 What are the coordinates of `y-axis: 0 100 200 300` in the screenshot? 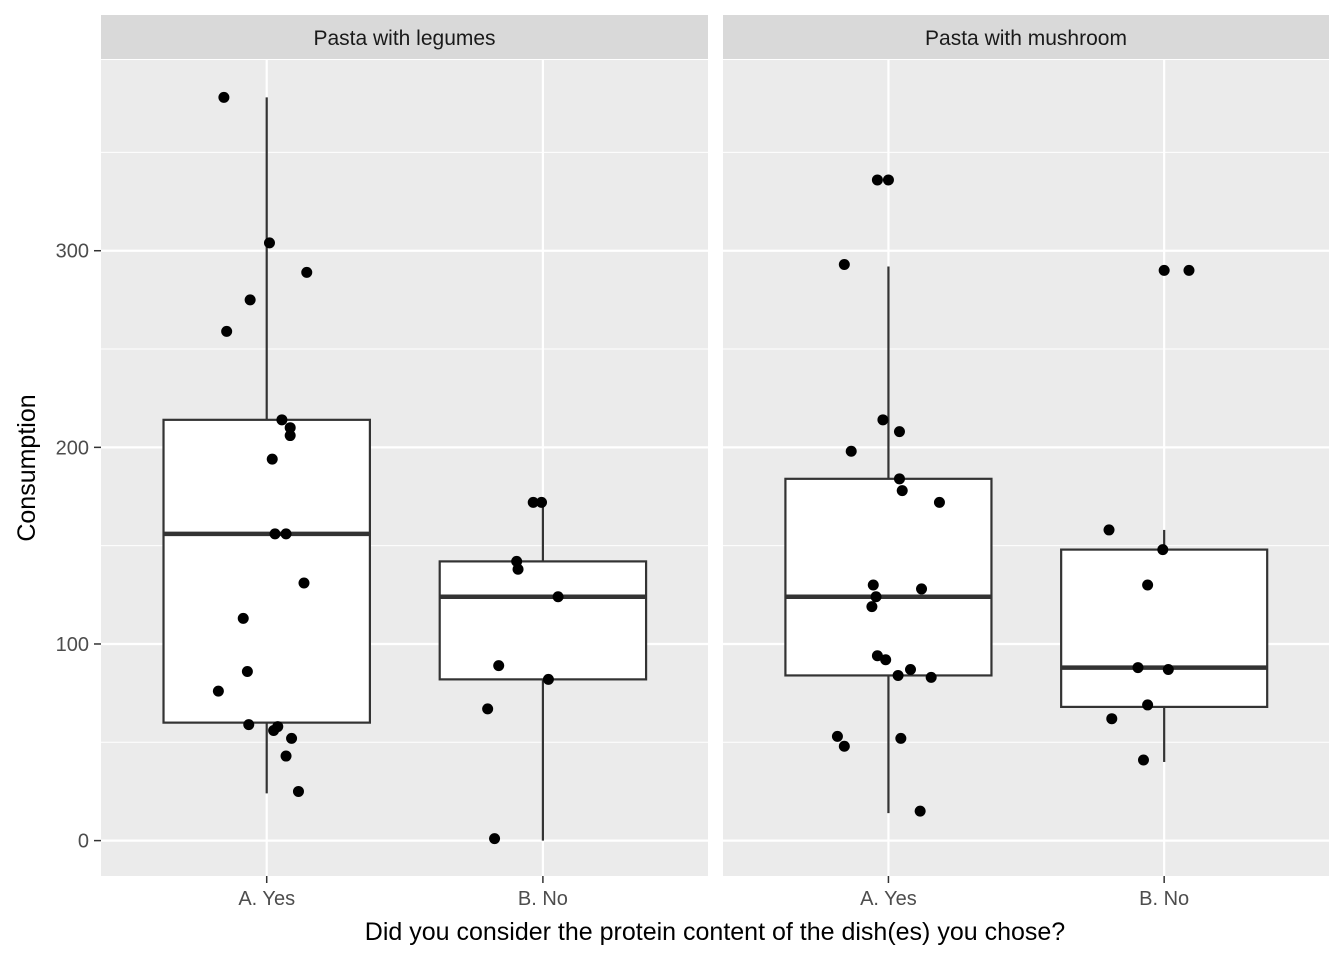 It's located at (78, 547).